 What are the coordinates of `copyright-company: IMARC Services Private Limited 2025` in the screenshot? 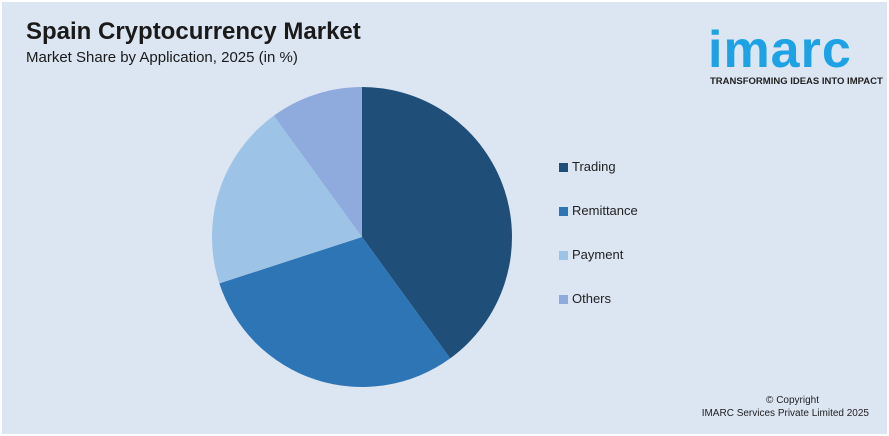 It's located at (785, 413).